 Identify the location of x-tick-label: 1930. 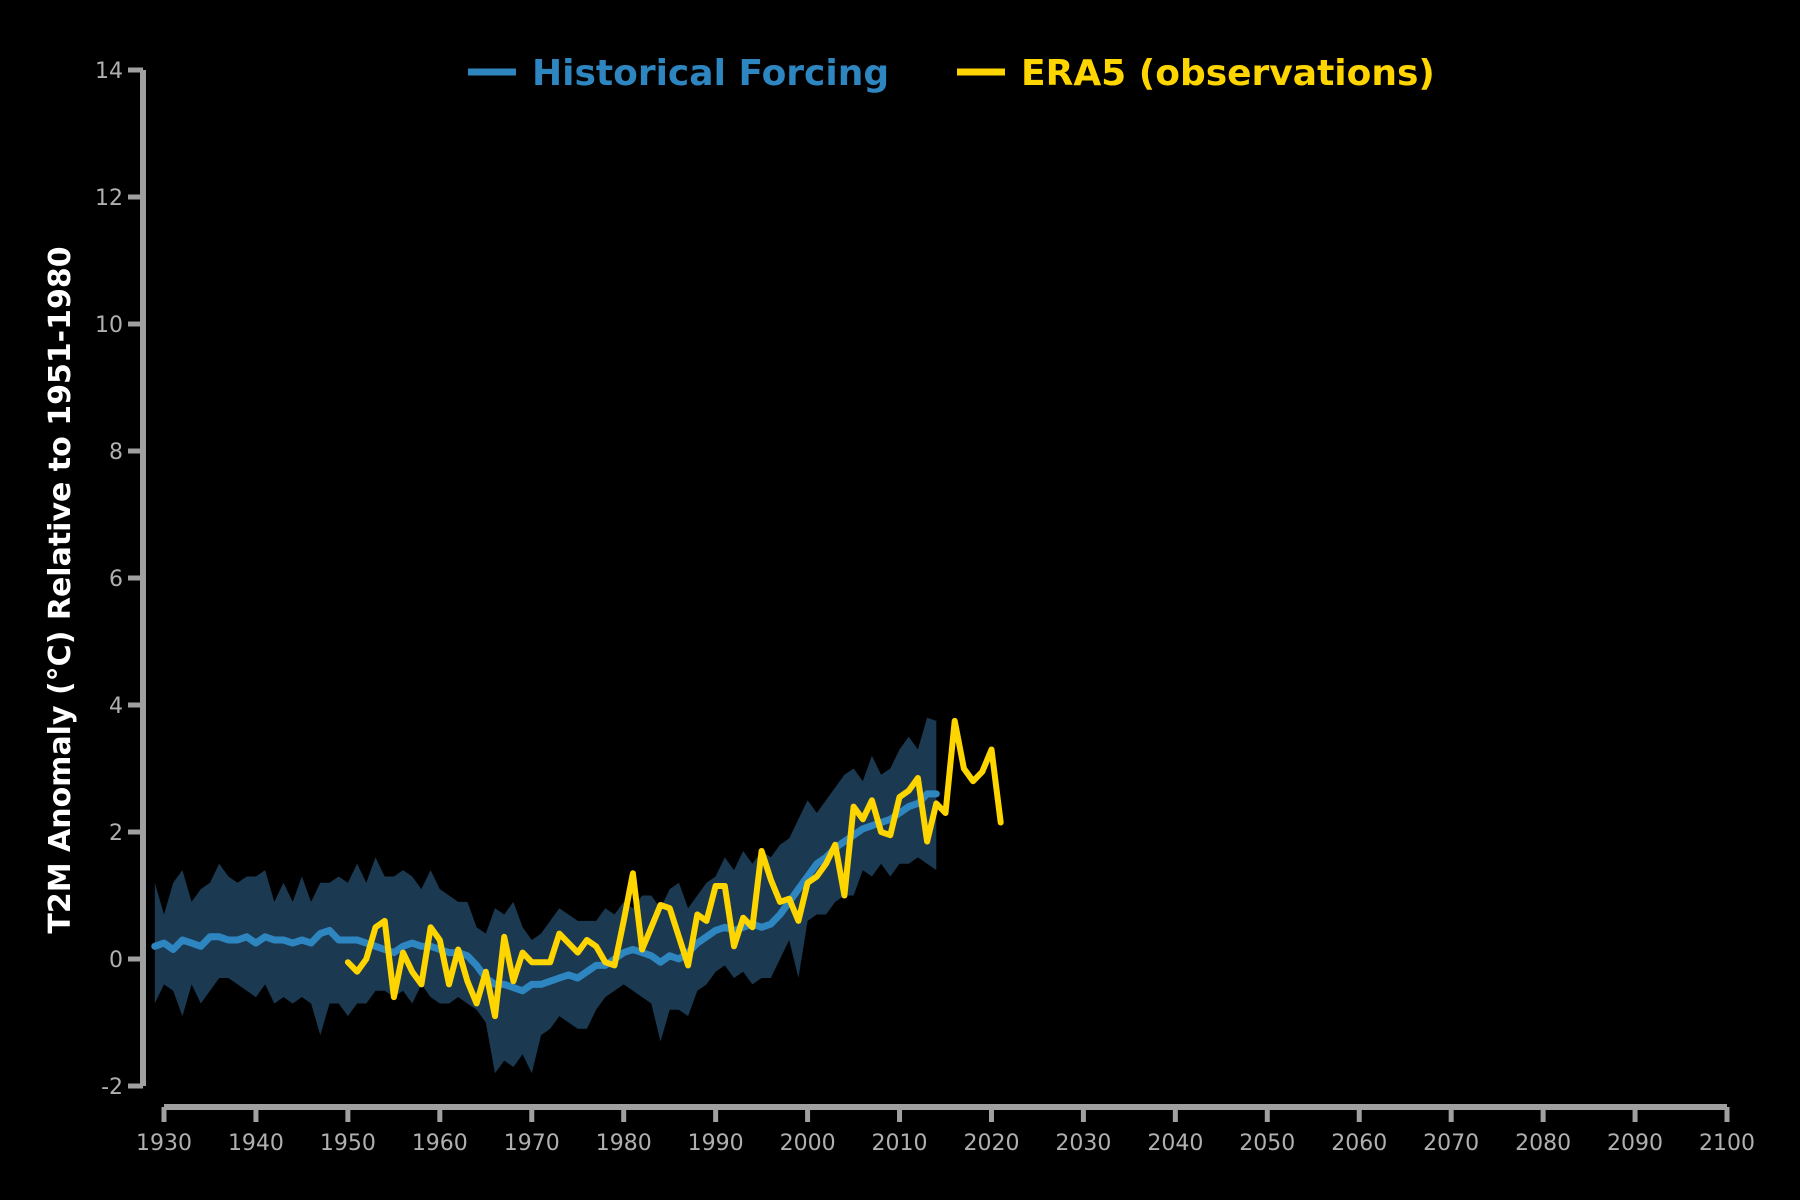
(164, 1143).